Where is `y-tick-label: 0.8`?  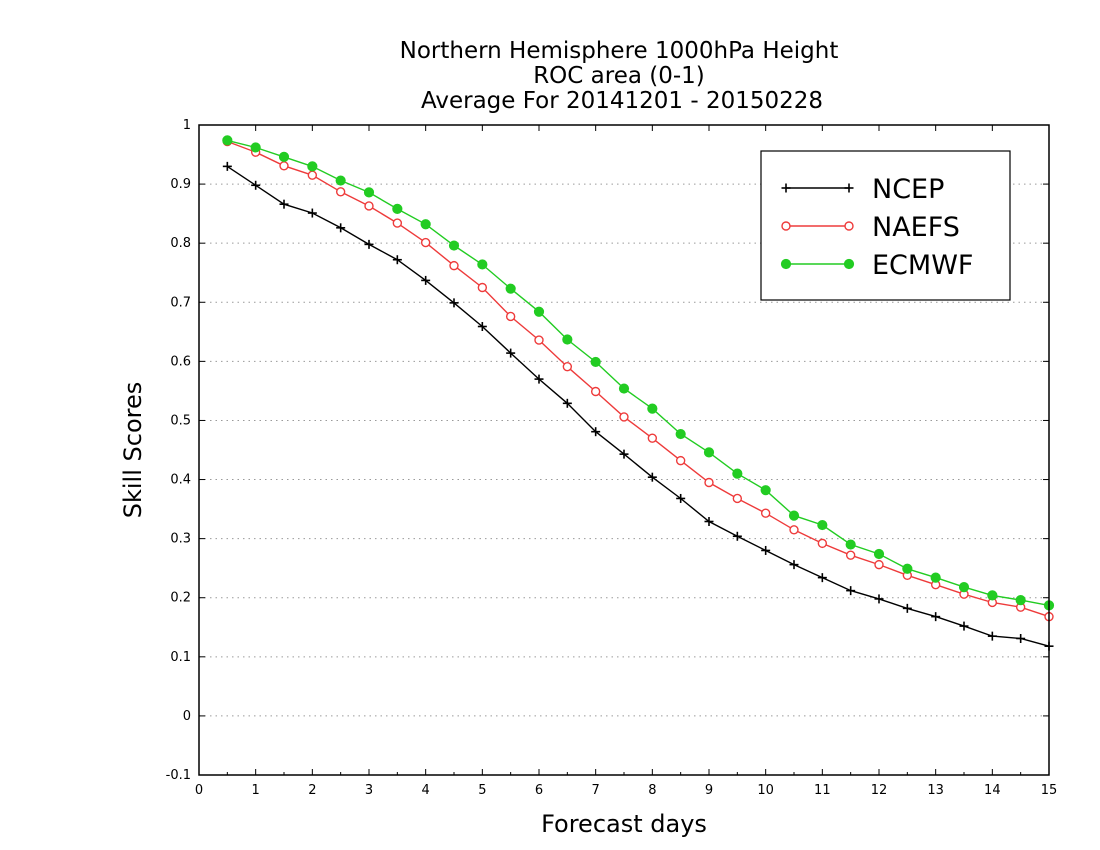
y-tick-label: 0.8 is located at coordinates (180, 243).